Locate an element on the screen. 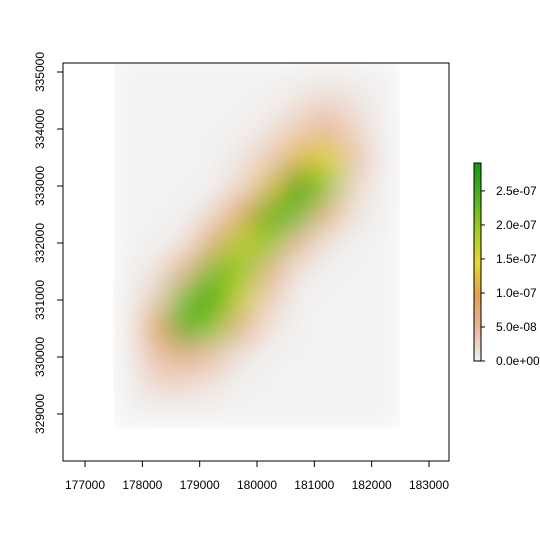 The height and width of the screenshot is (540, 540). y-tick-label: 334000 is located at coordinates (40, 129).